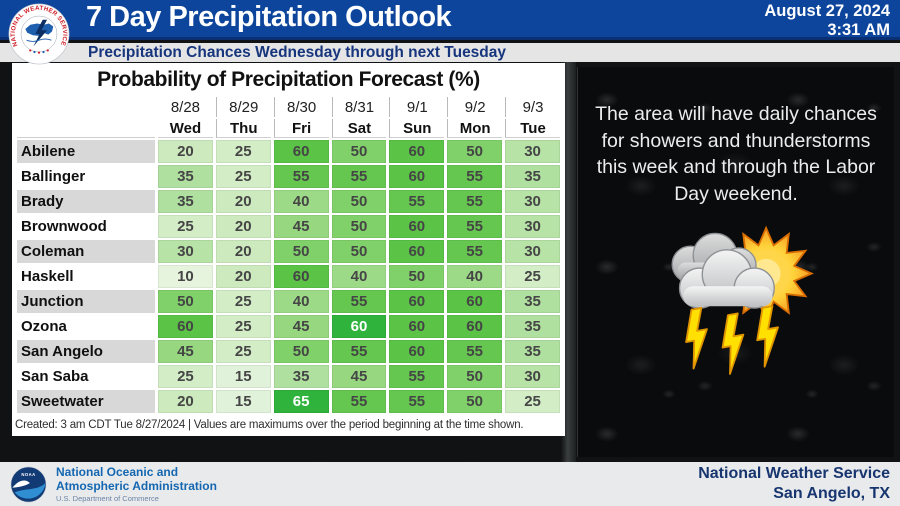  What do you see at coordinates (86, 276) in the screenshot?
I see `city-label: Haskell` at bounding box center [86, 276].